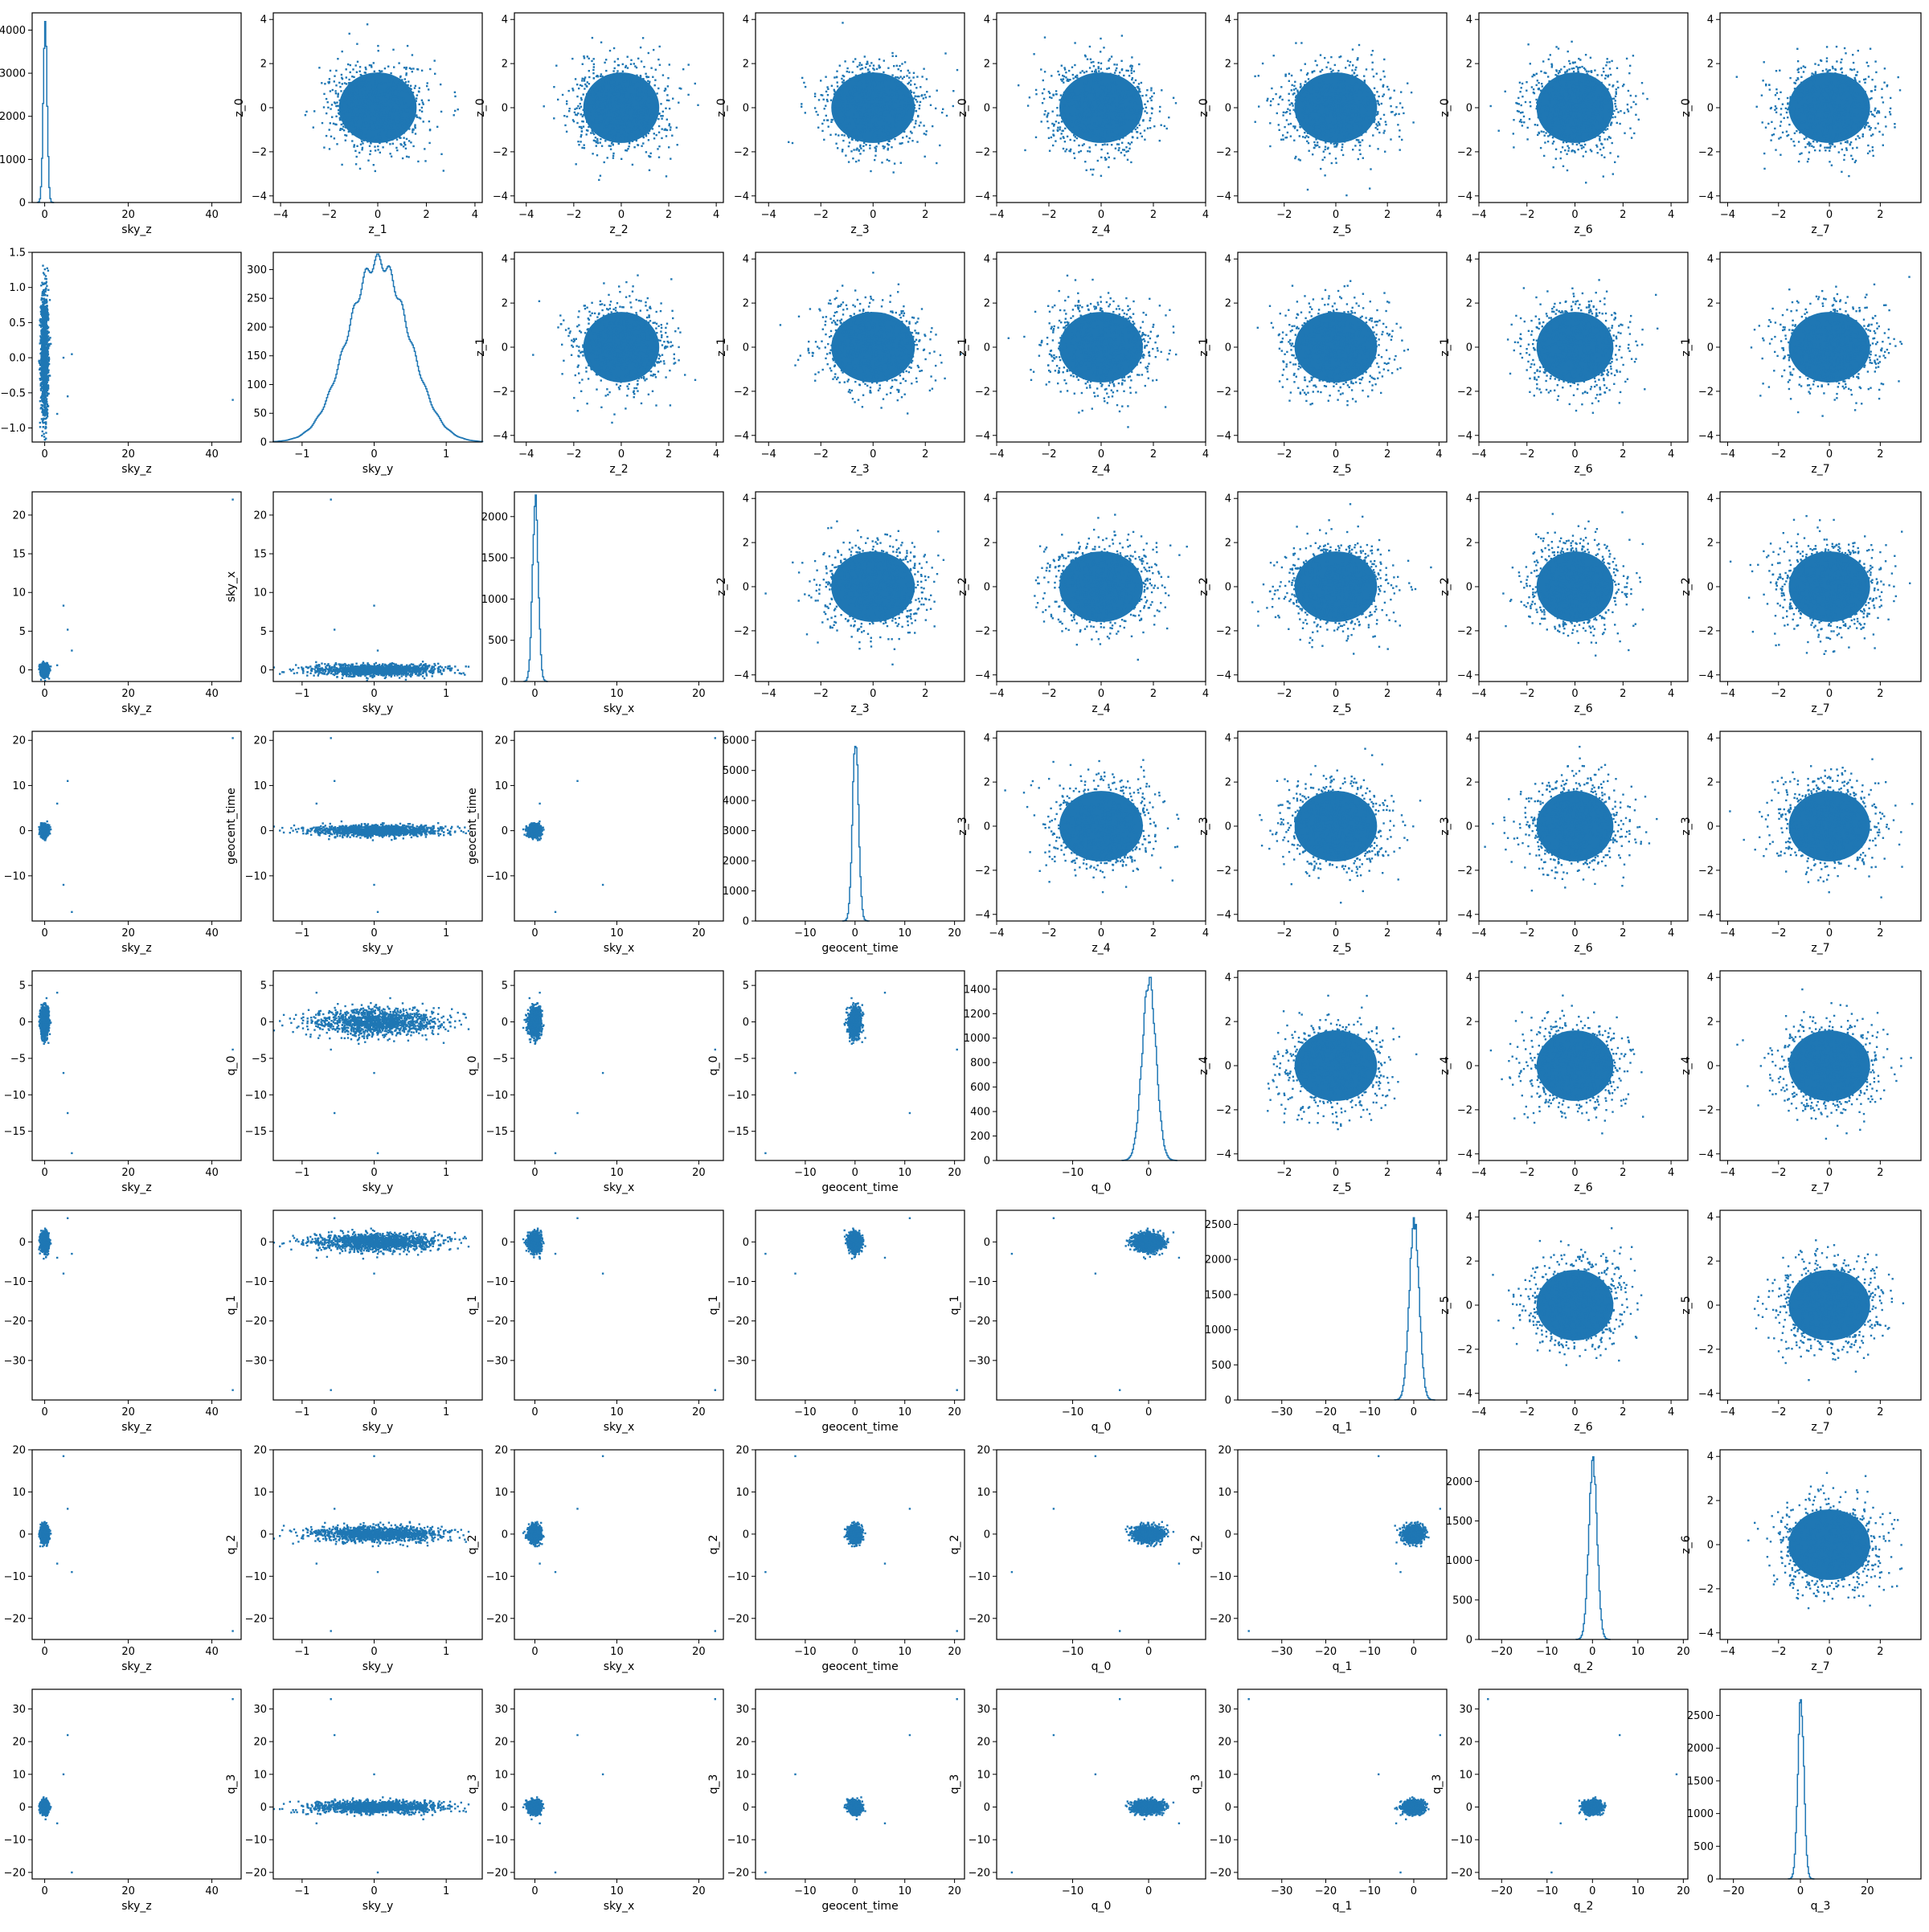  Describe the element at coordinates (500, 196) in the screenshot. I see `y-tick-label: −4` at that location.